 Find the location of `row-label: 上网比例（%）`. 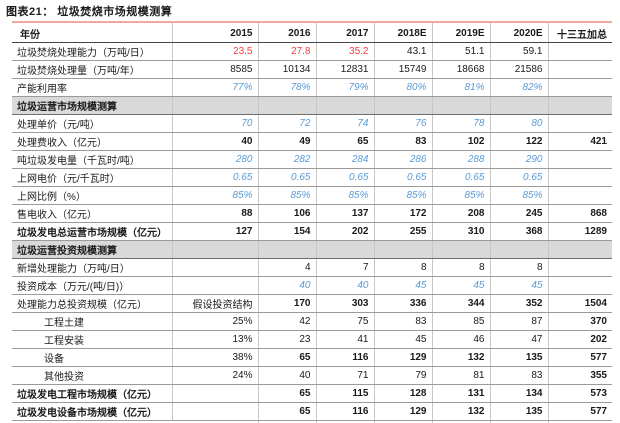

row-label: 上网比例（%） is located at coordinates (92, 195).